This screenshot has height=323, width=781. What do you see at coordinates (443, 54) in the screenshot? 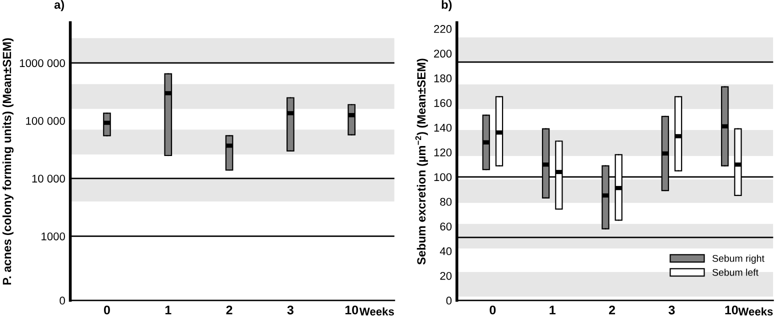
I see `y-tick-label: 200` at bounding box center [443, 54].